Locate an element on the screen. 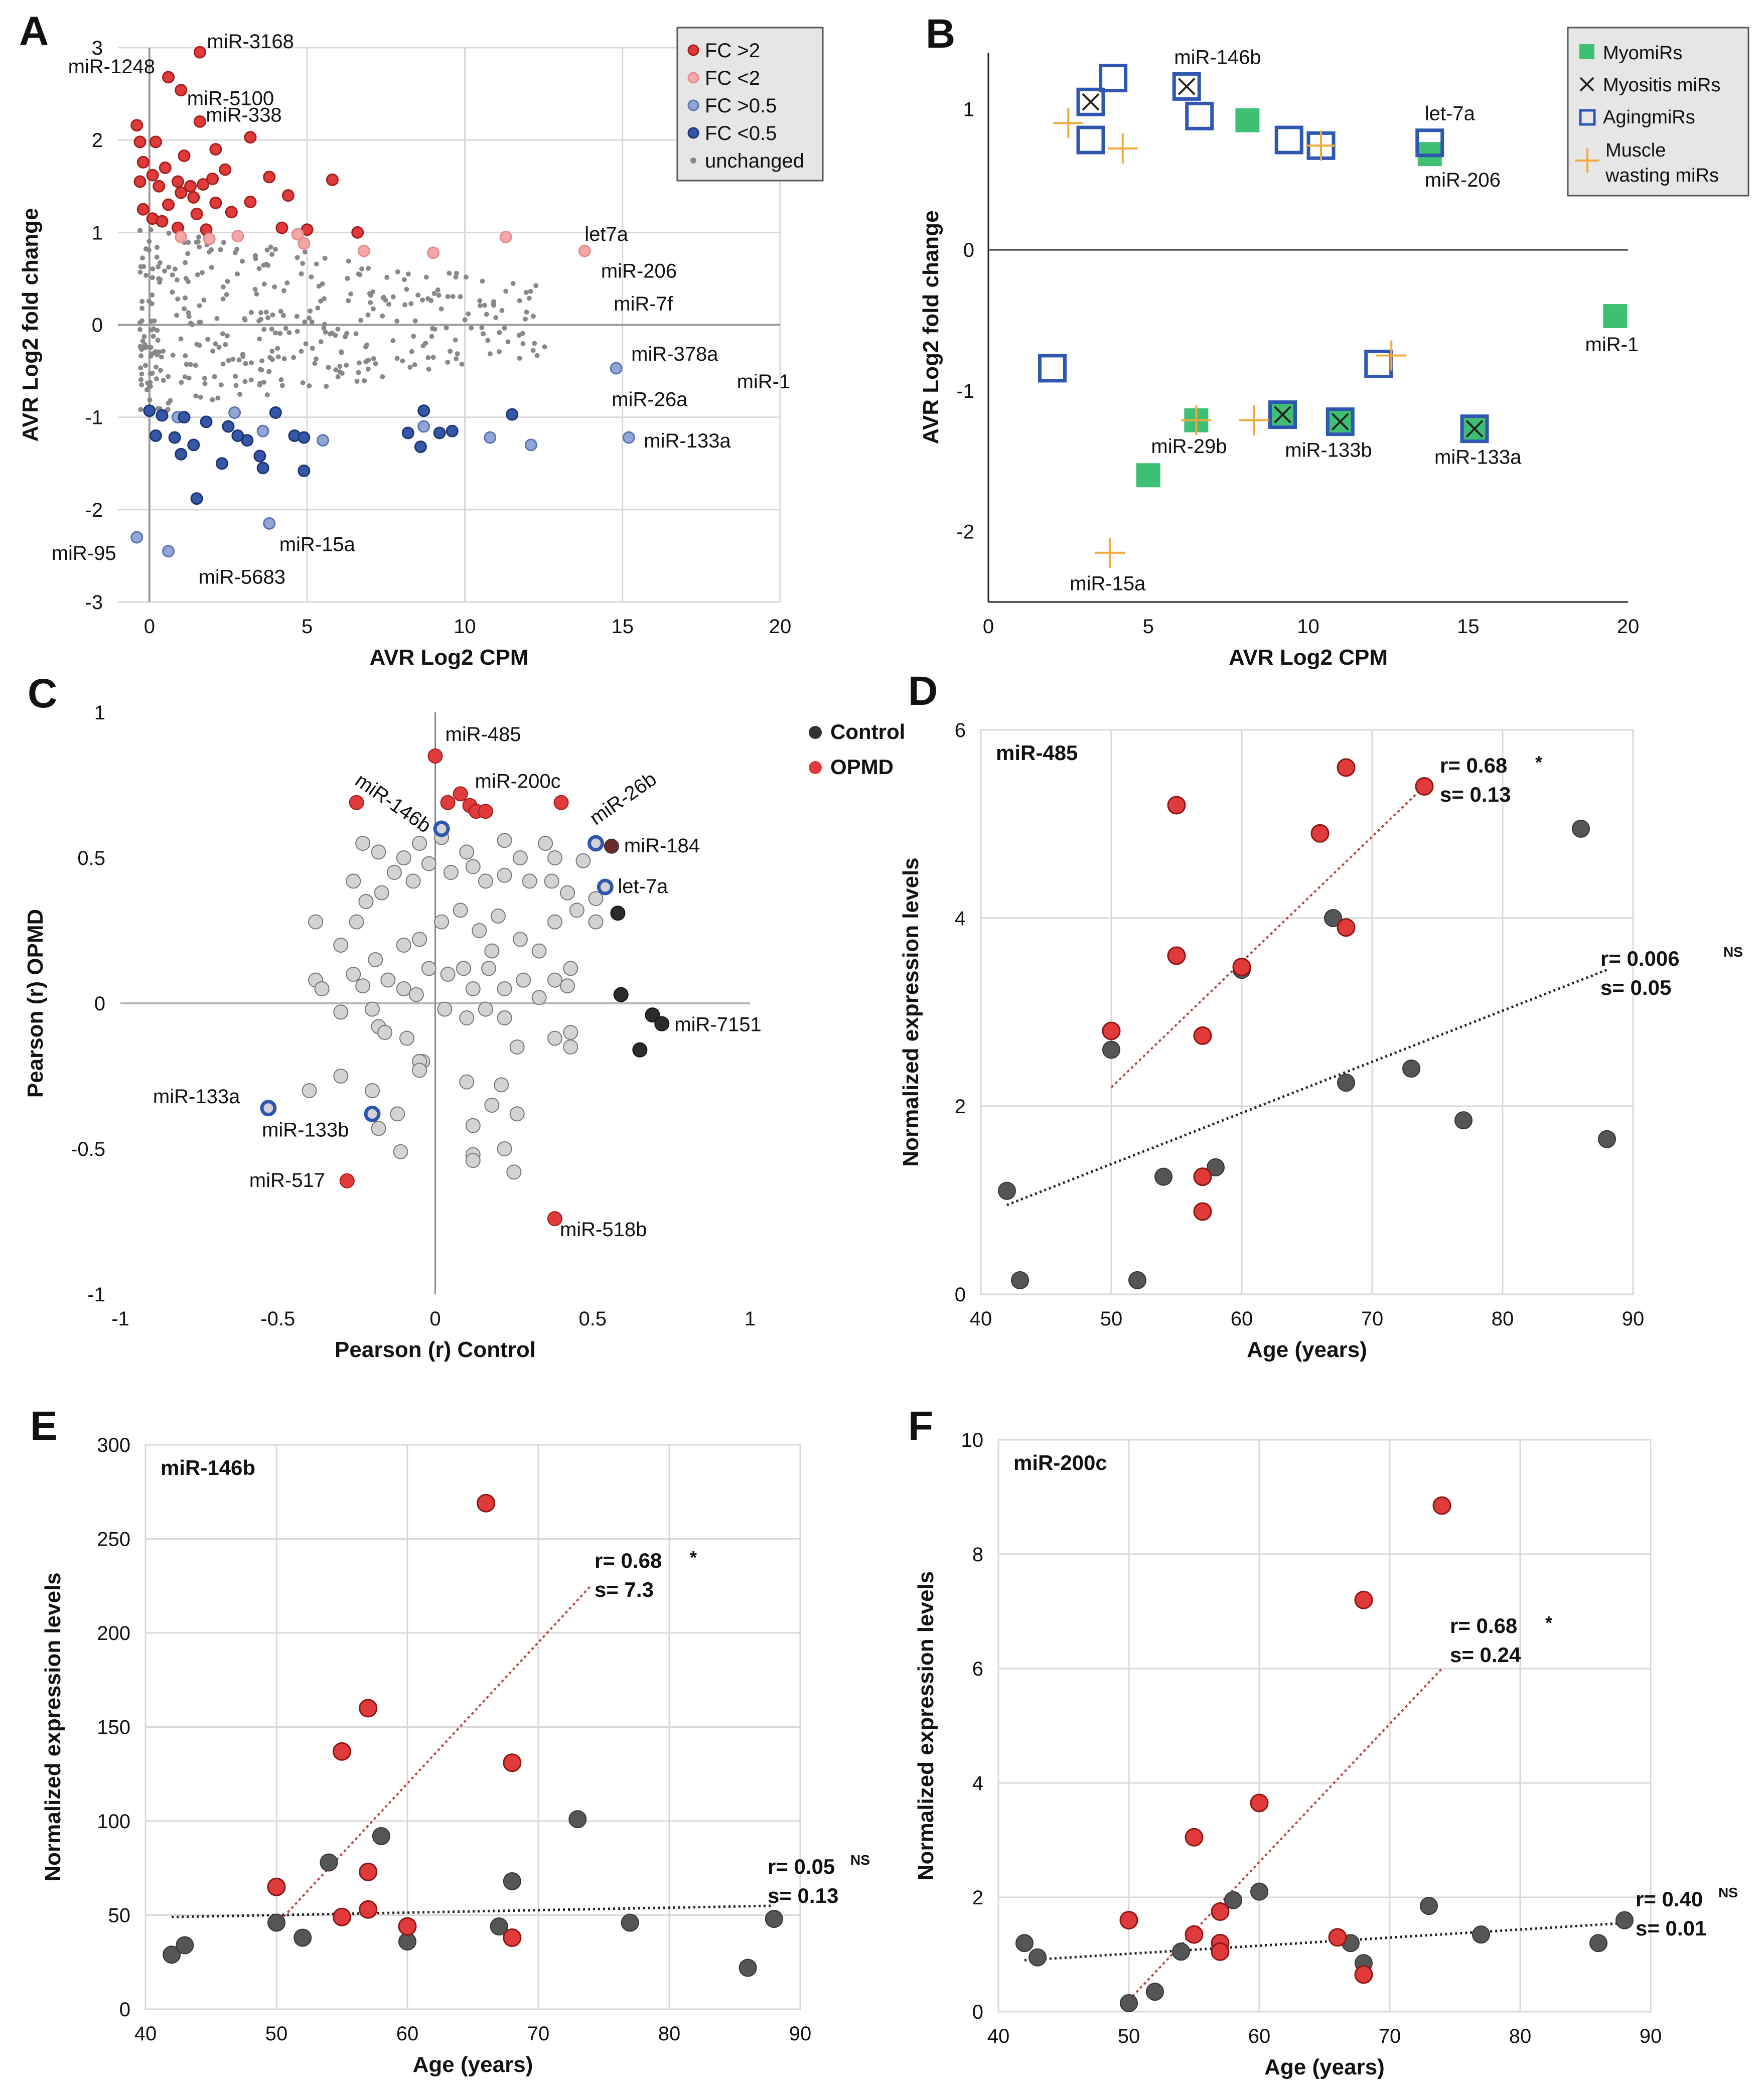 This screenshot has width=1764, height=2098. x-tick-label: 90 is located at coordinates (1634, 1319).